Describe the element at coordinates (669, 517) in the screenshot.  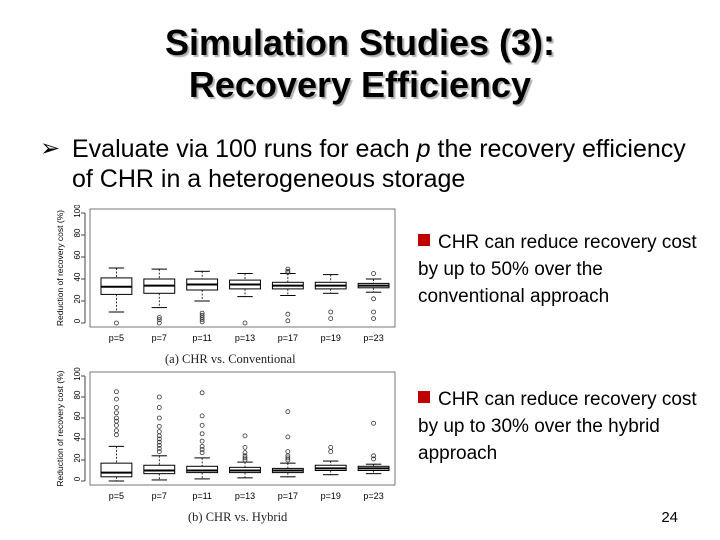
I see `page-number: 24` at that location.